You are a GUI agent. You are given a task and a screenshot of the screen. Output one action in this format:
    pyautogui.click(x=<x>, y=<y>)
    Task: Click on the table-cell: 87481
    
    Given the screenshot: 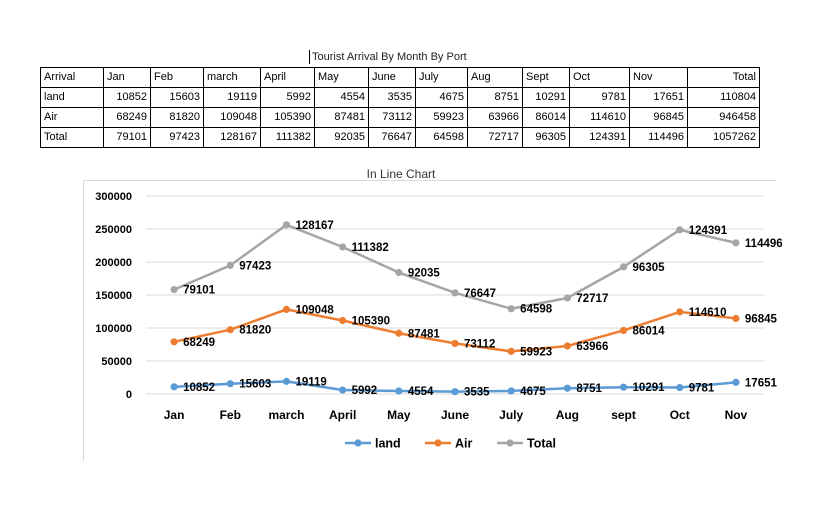 What is the action you would take?
    pyautogui.click(x=341, y=117)
    